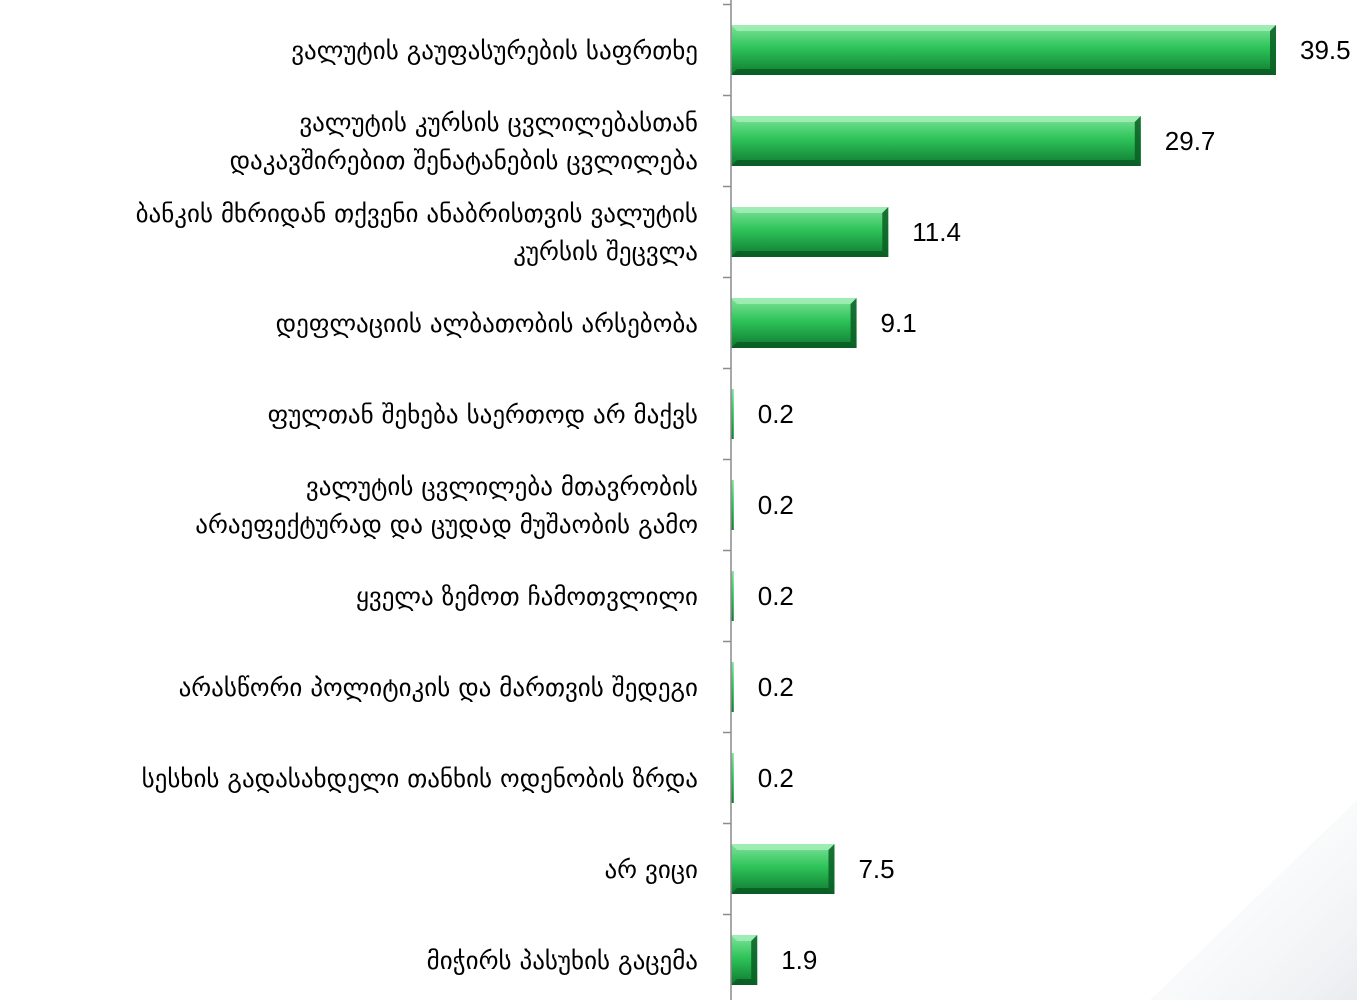 The image size is (1357, 1000). I want to click on category-label: ვალუტის კურსის ცვლილებასთან, so click(498, 122).